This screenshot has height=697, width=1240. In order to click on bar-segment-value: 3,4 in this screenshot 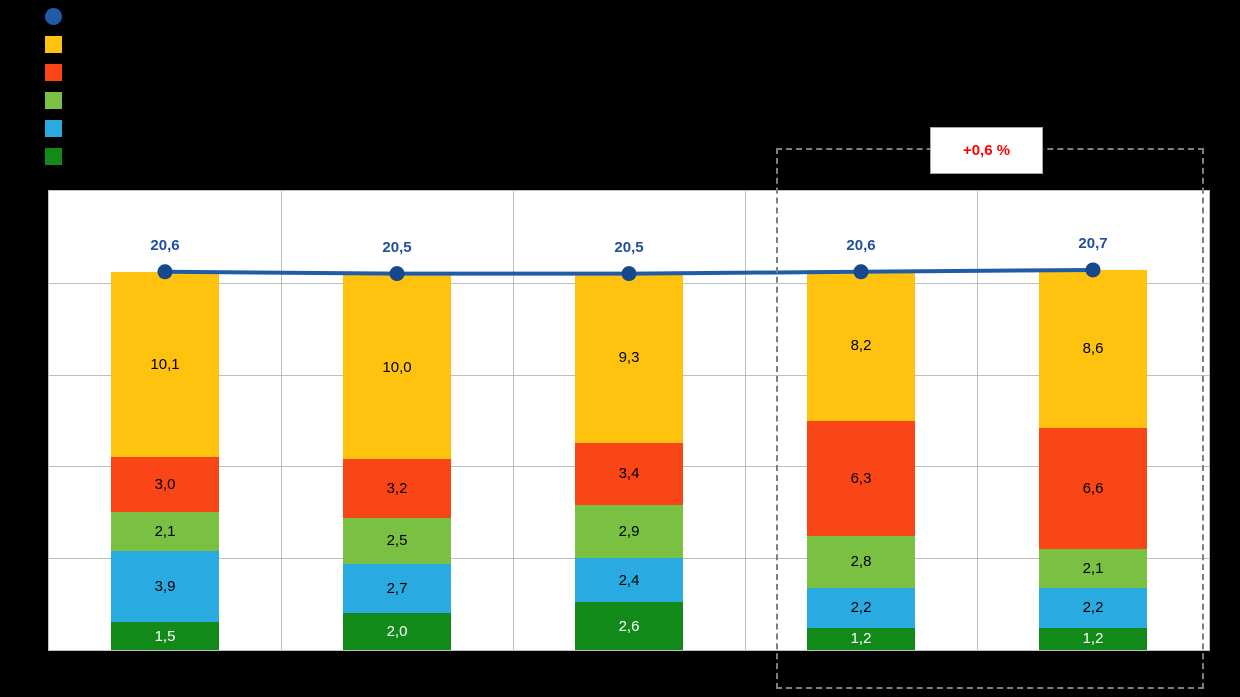, I will do `click(629, 474)`.